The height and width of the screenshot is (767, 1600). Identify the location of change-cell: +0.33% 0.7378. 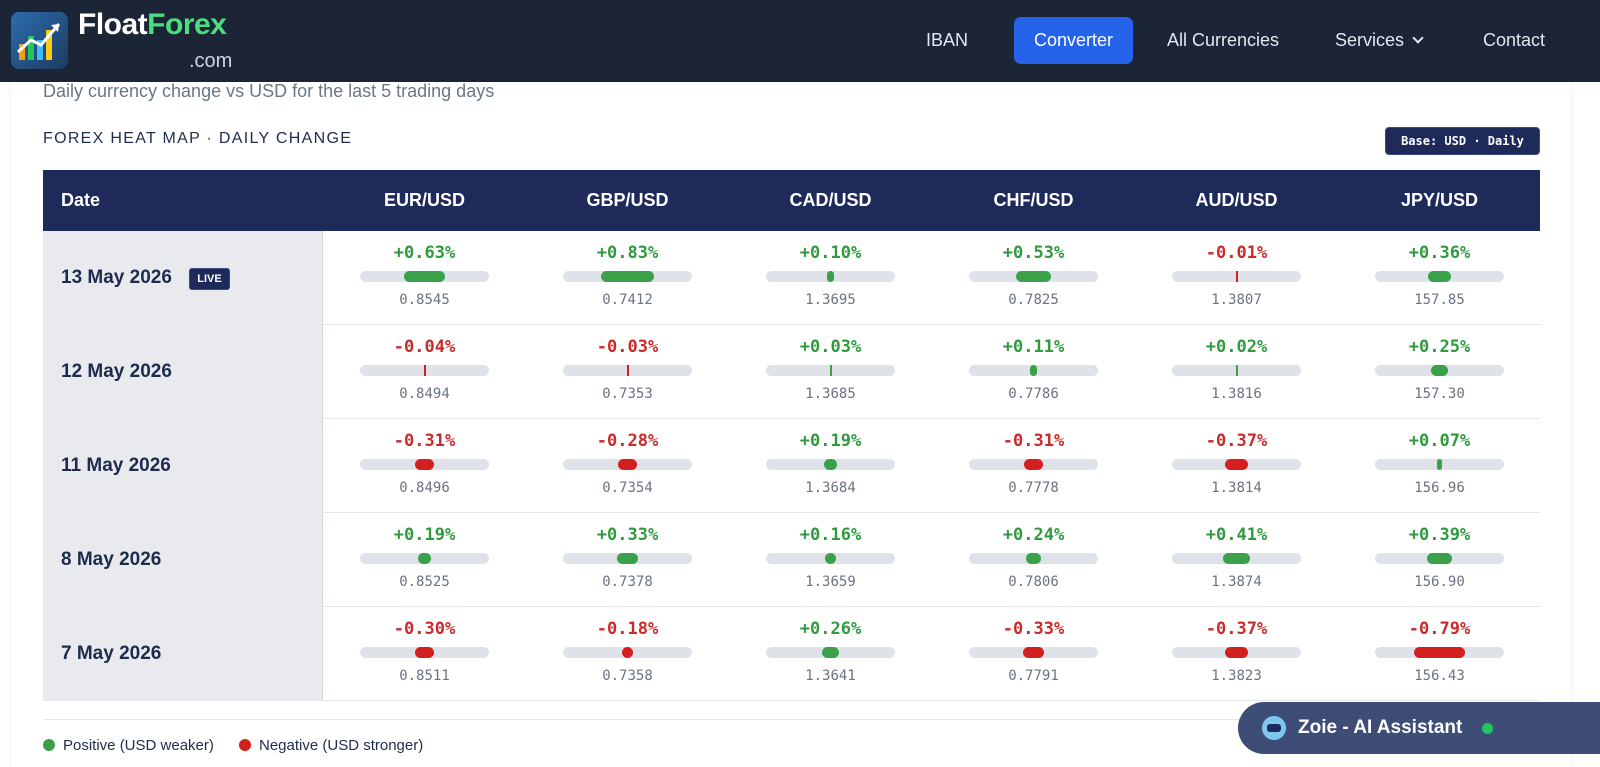
(627, 560).